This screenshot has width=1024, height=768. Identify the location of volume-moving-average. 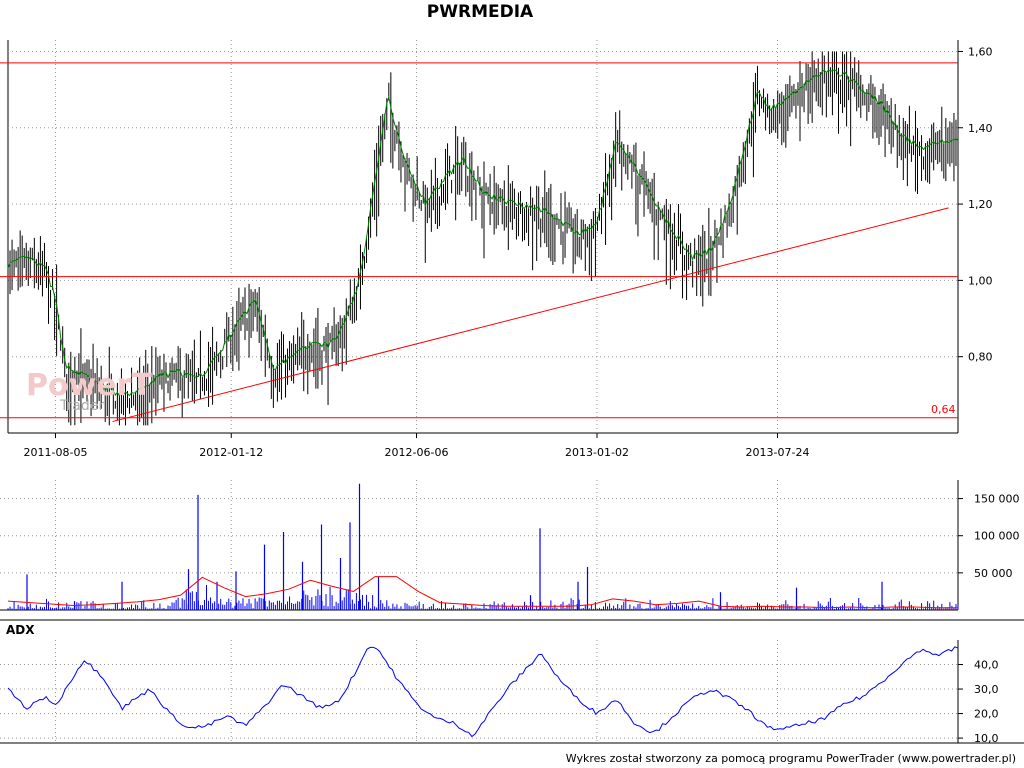
(482, 592).